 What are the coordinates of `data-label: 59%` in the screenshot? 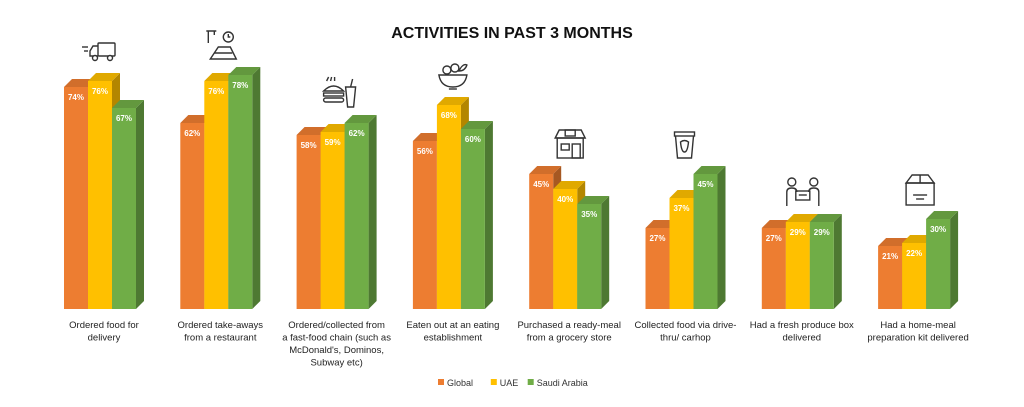 It's located at (333, 142).